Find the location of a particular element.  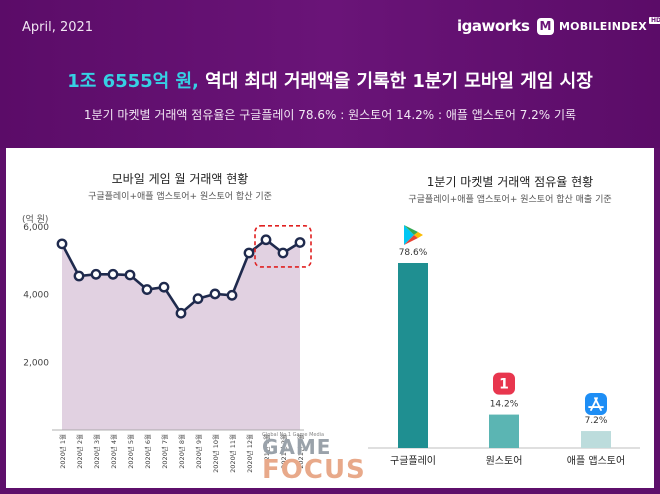

mobileindex-wordmark: MOBILEINDEX is located at coordinates (603, 26).